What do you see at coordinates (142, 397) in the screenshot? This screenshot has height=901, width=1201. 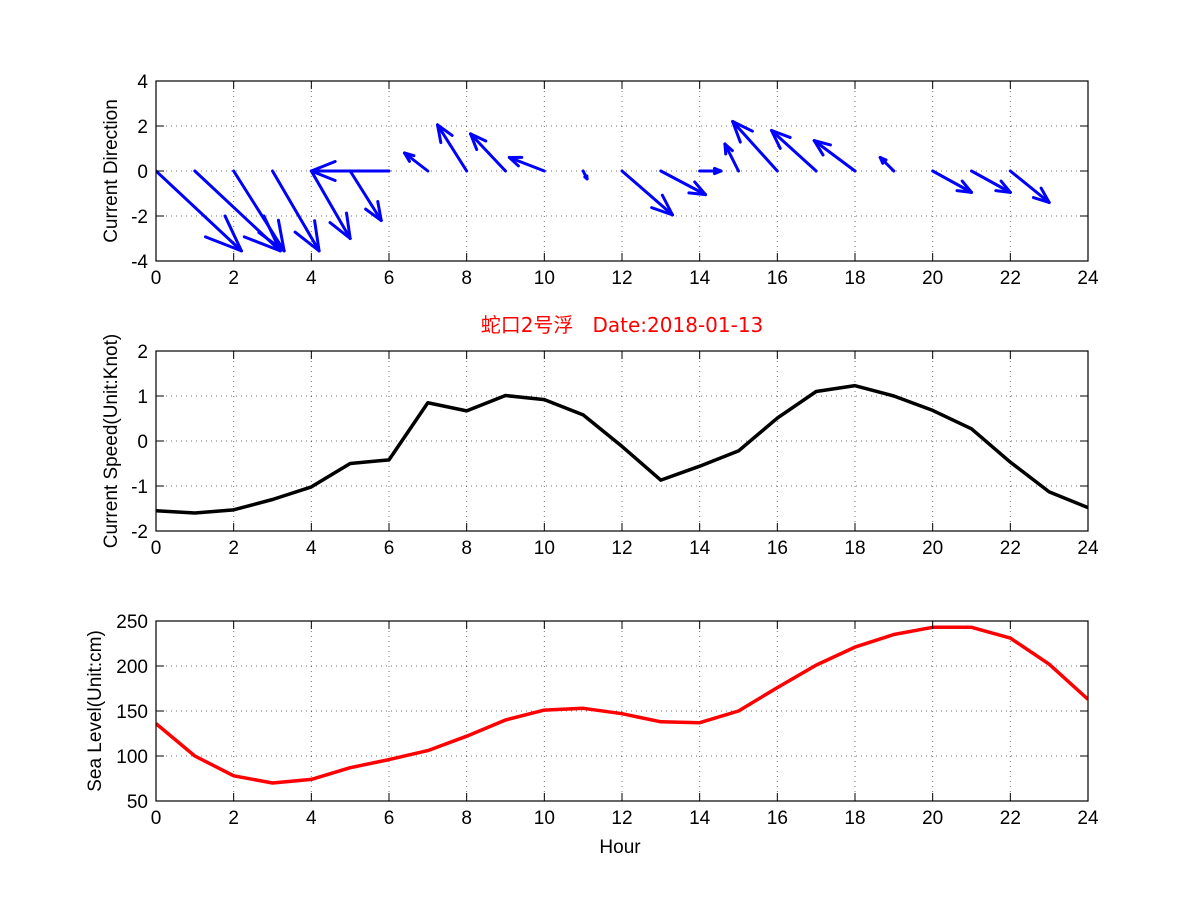 I see `y-tick-label: 1` at bounding box center [142, 397].